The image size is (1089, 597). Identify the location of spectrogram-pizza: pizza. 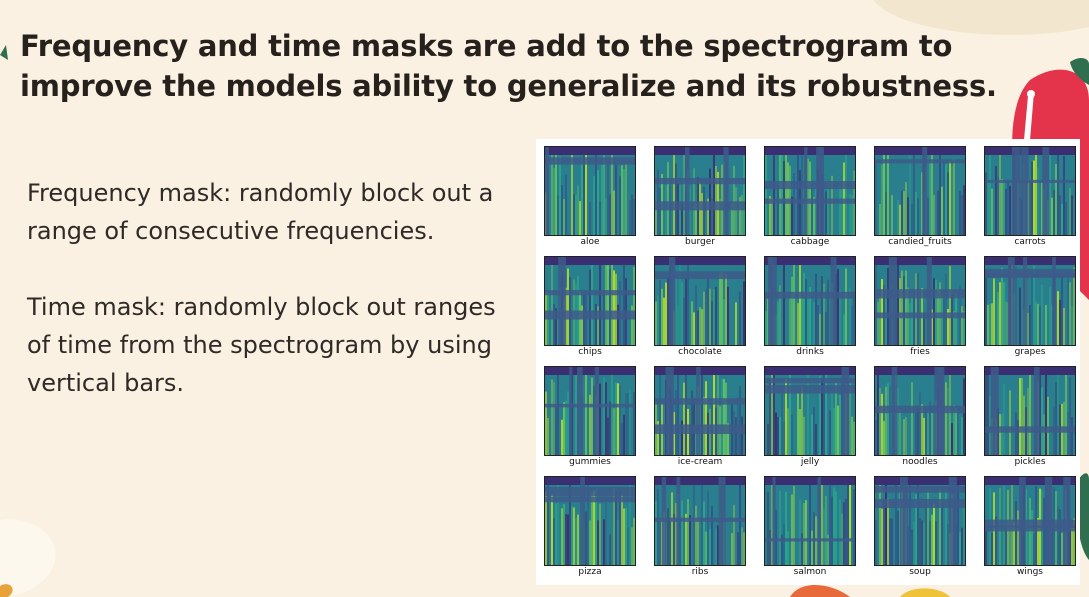
(590, 527).